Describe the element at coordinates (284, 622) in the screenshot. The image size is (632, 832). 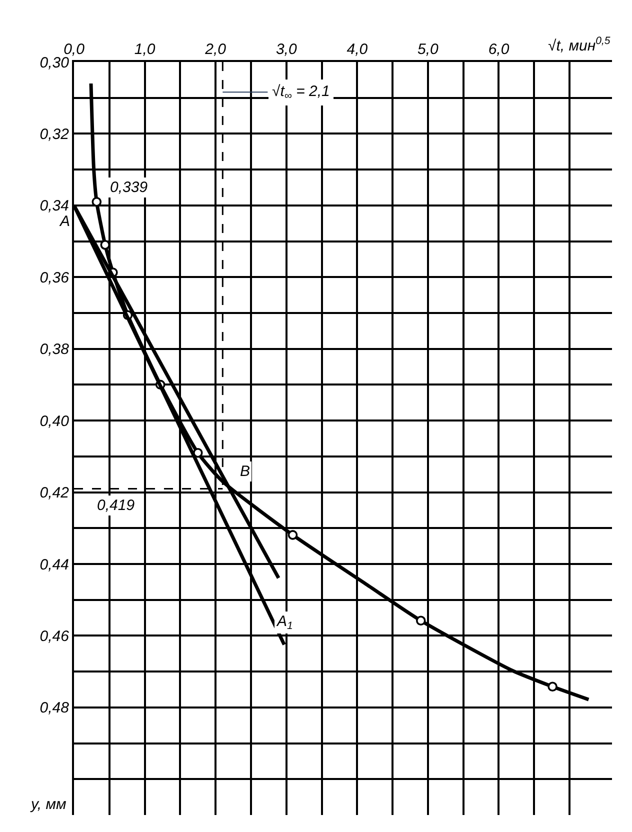
I see `annotation: A$_{1}$` at that location.